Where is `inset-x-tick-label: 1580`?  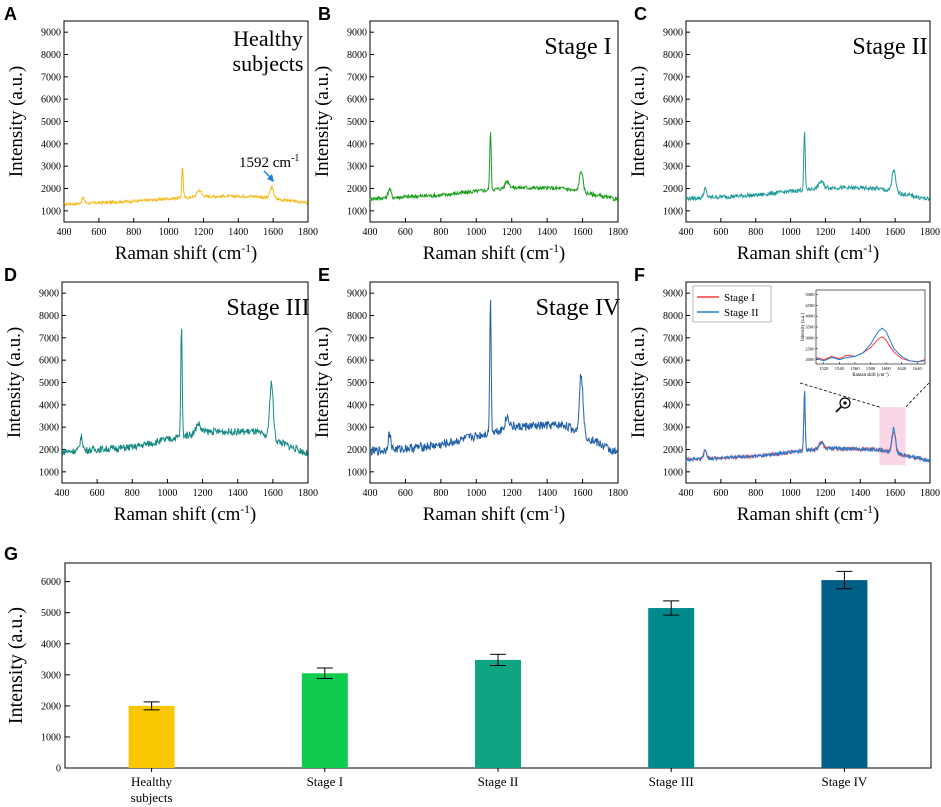 inset-x-tick-label: 1580 is located at coordinates (871, 368).